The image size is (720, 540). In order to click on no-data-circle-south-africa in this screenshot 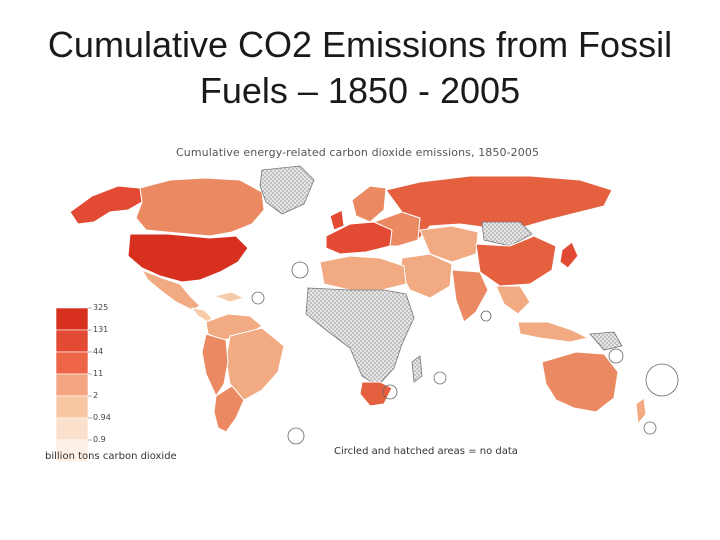, I will do `click(390, 392)`.